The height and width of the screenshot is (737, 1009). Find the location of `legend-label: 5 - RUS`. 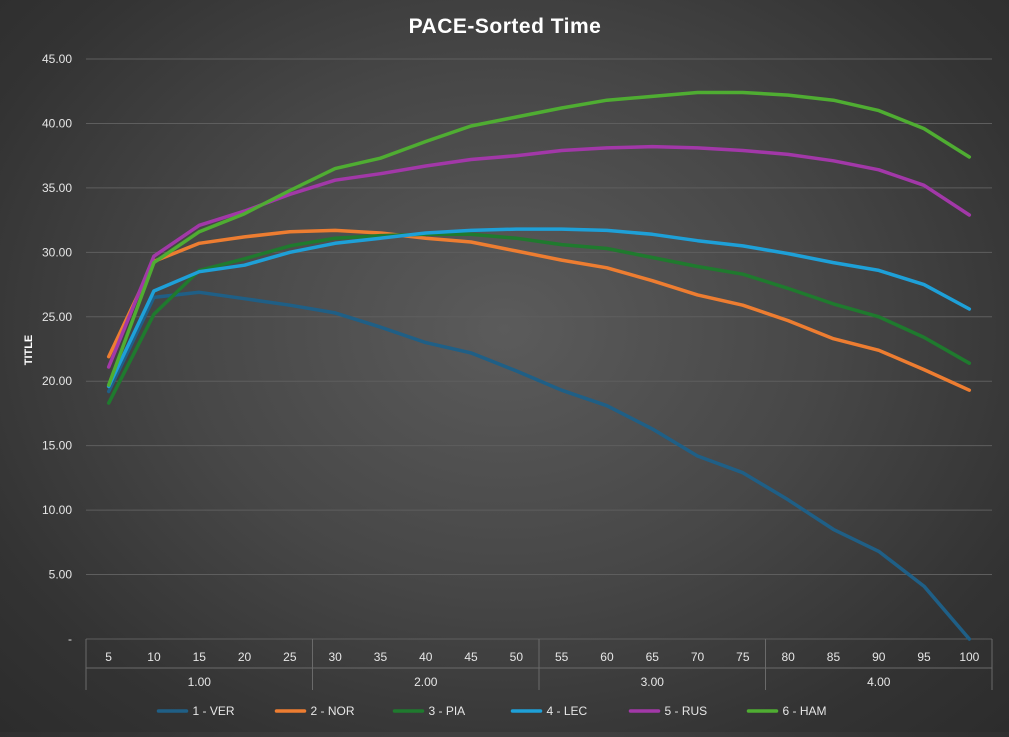

legend-label: 5 - RUS is located at coordinates (686, 711).